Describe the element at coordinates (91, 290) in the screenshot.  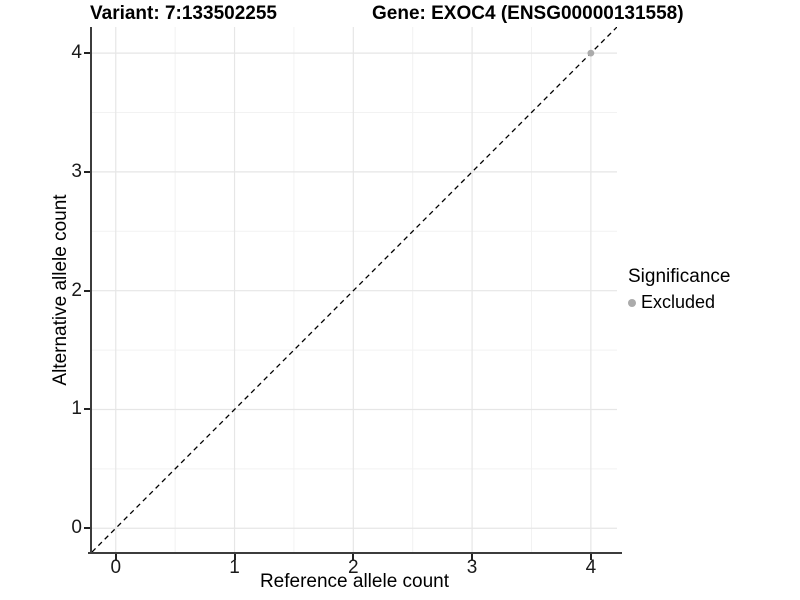
I see `y-axis-line` at that location.